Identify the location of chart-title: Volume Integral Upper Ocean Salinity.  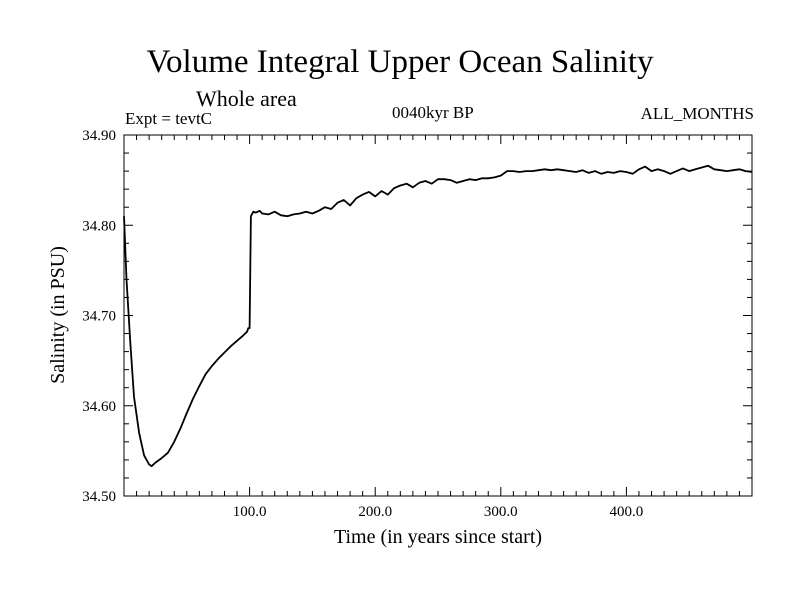
(400, 62).